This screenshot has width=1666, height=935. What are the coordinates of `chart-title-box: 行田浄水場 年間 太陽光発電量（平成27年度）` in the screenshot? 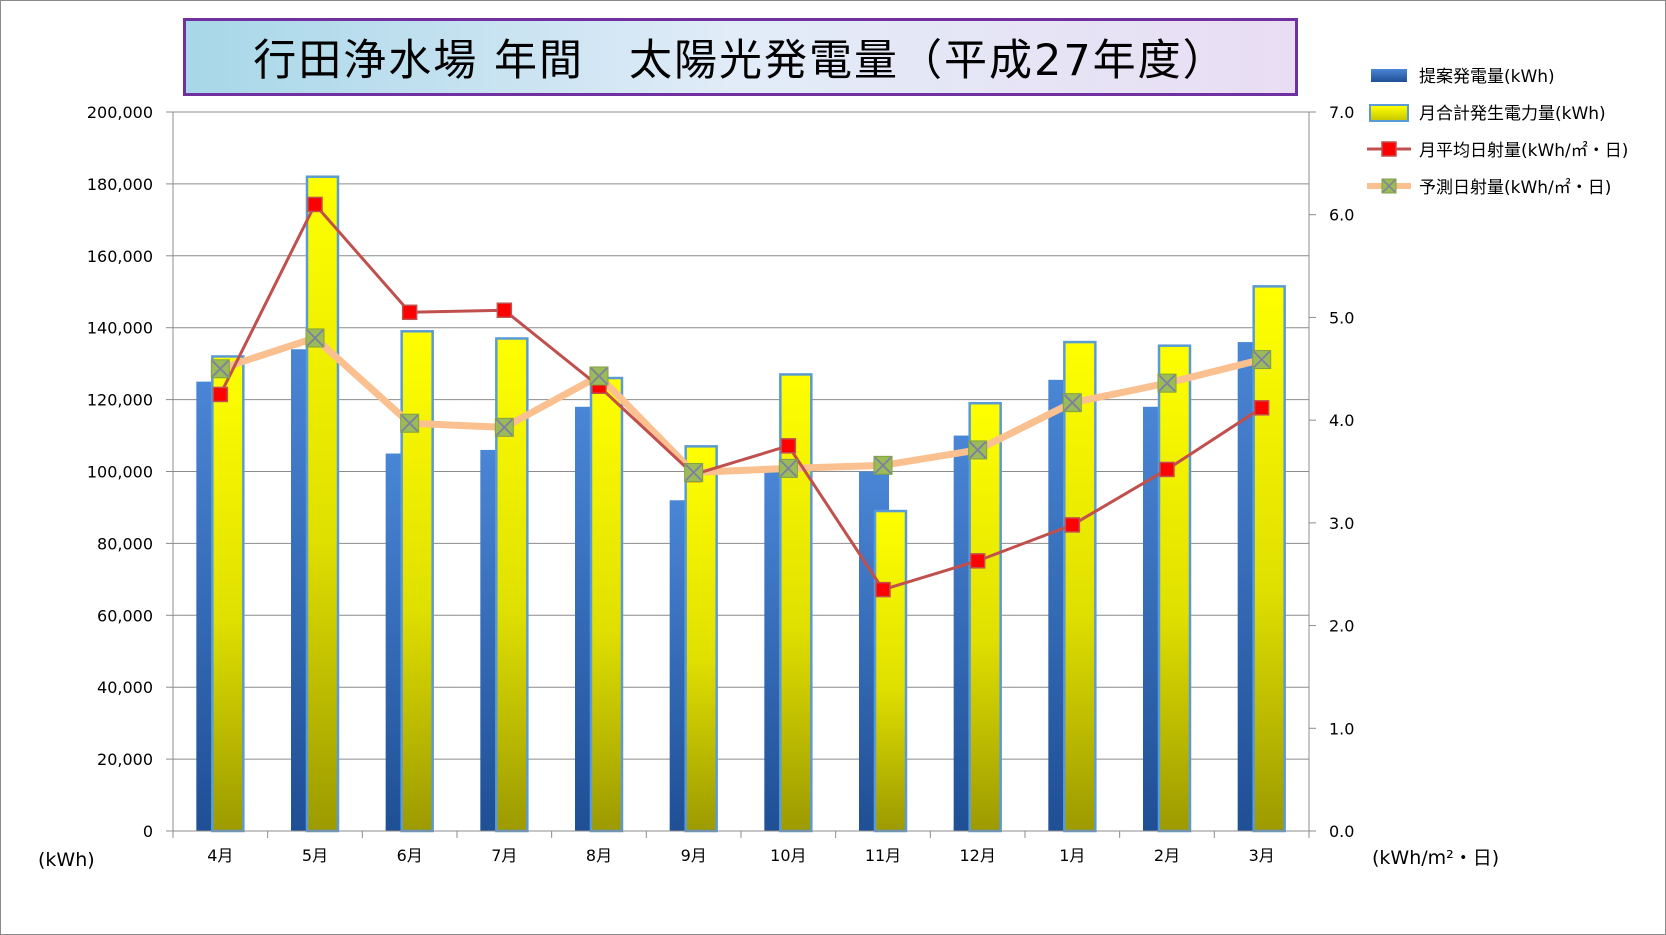 It's located at (740, 57).